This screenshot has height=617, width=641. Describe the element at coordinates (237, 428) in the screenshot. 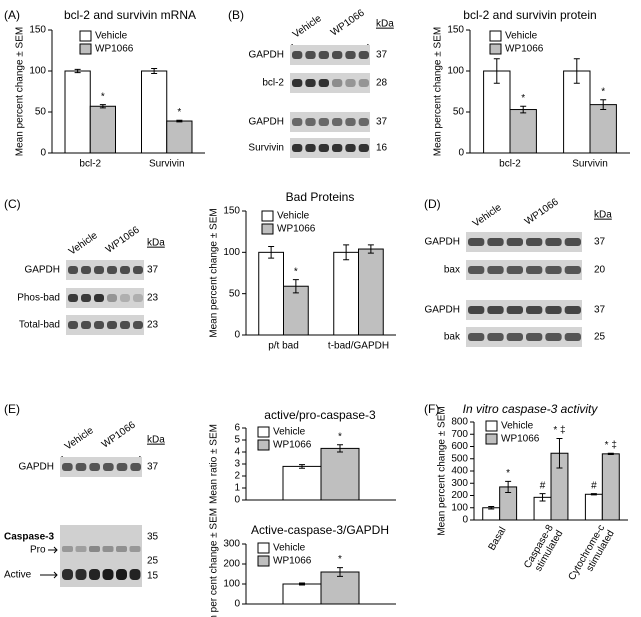

I see `y-tick-label: 6` at that location.